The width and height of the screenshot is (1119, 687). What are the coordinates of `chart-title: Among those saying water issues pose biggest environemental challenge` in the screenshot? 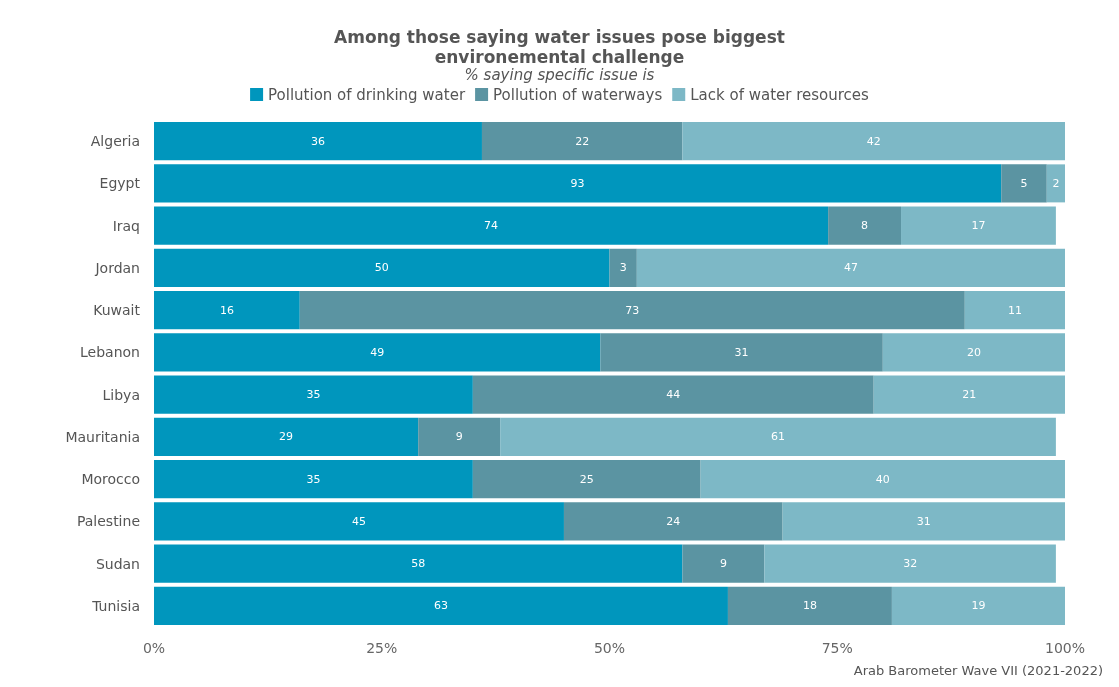 It's located at (559, 47).